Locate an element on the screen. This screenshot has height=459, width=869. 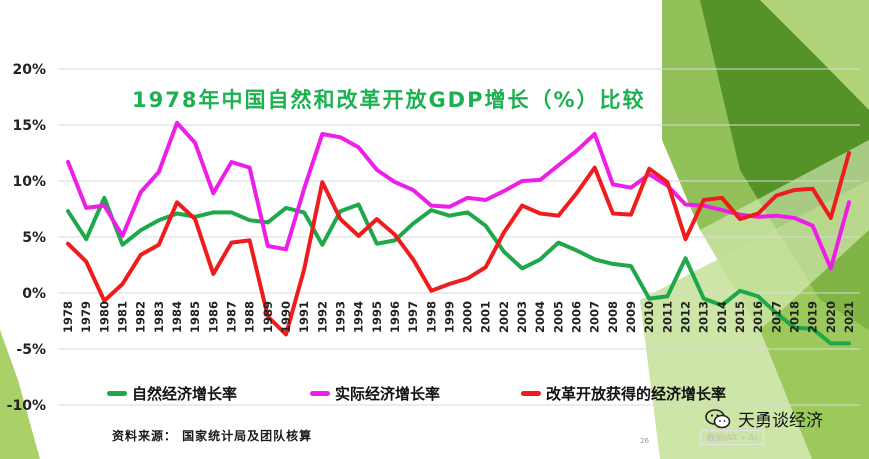
x-tick-label: 2010 is located at coordinates (649, 317).